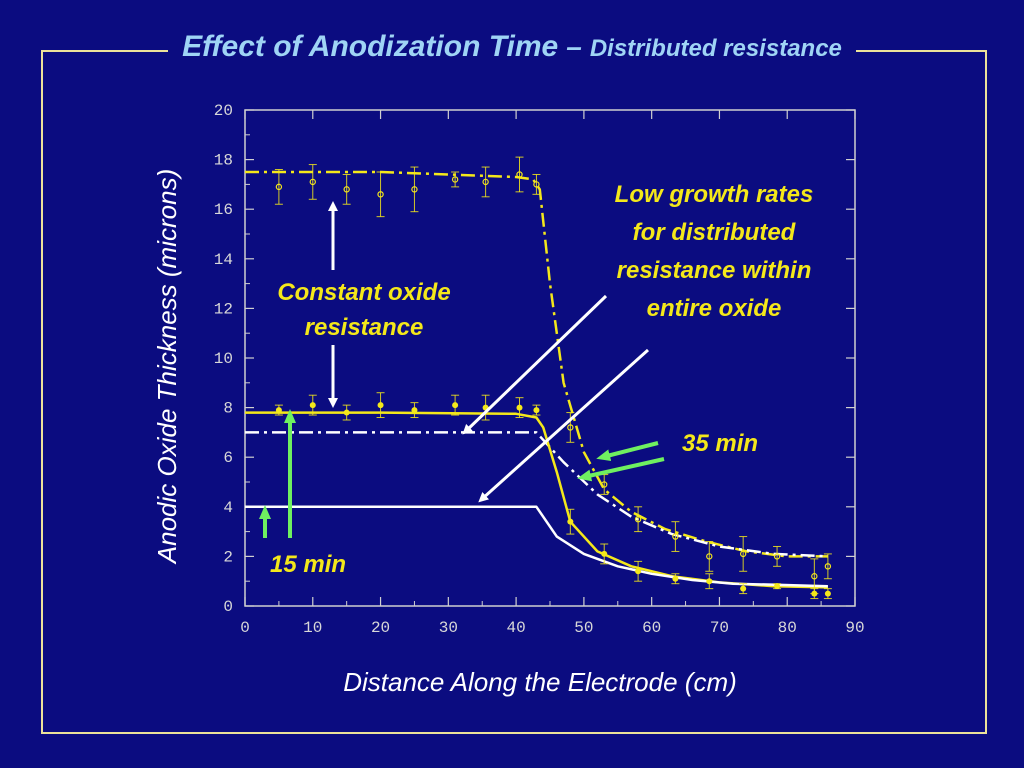 This screenshot has height=768, width=1024. What do you see at coordinates (223, 161) in the screenshot?
I see `y-tick-label: 18` at bounding box center [223, 161].